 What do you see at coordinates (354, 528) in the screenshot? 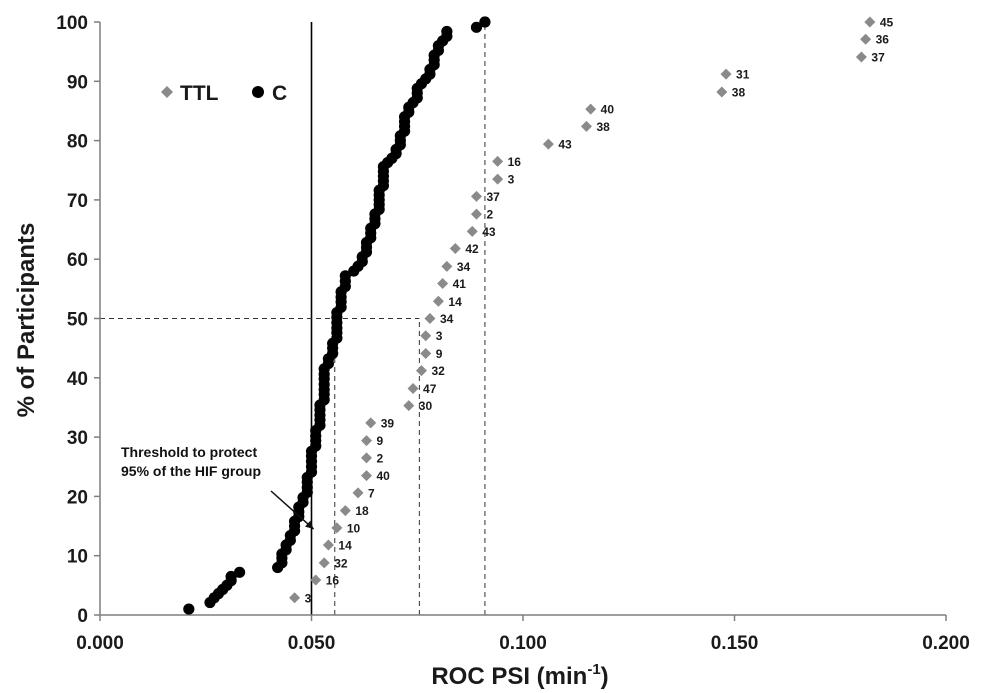
I see `ttl-point-label: 10` at bounding box center [354, 528].